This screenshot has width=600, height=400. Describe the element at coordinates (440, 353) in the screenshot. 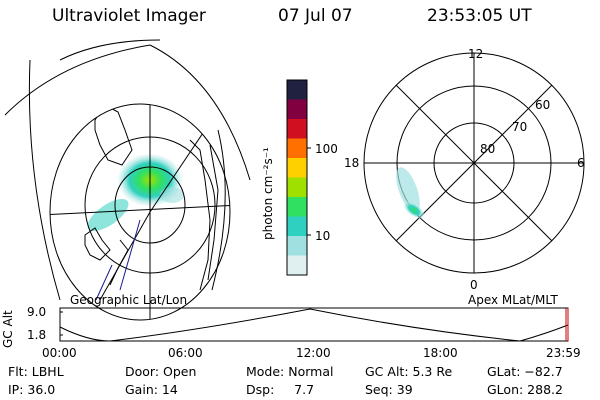

I see `time-tick-1800: 18:00` at that location.